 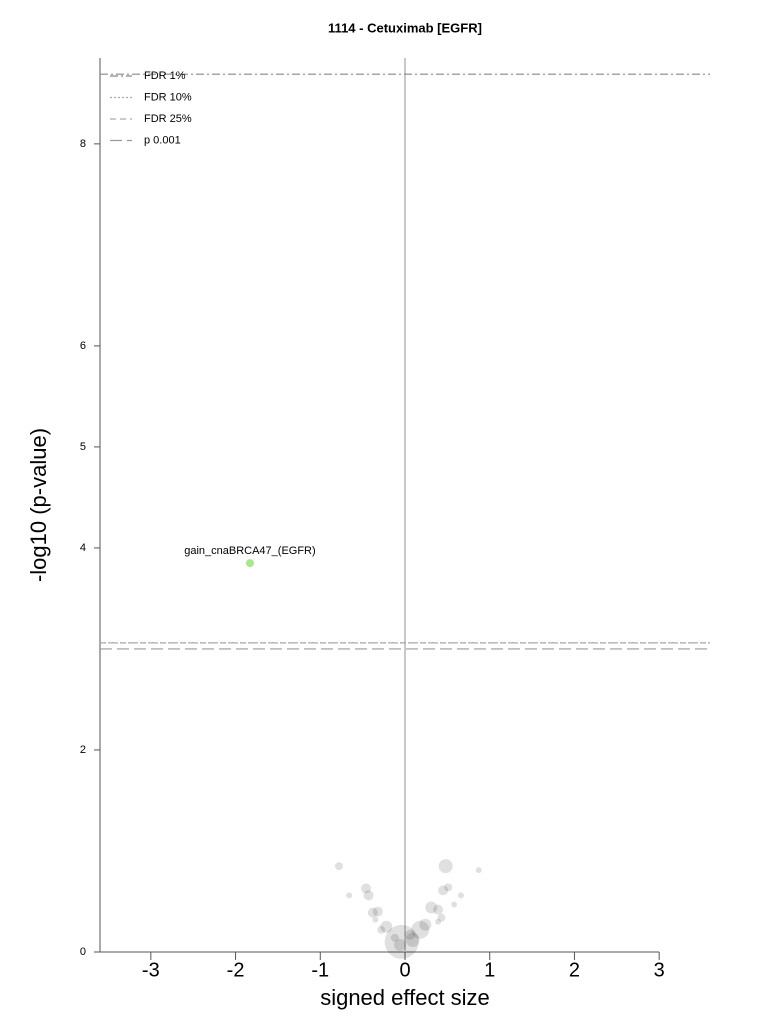 I want to click on legend-label: FDR 25%, so click(x=168, y=119).